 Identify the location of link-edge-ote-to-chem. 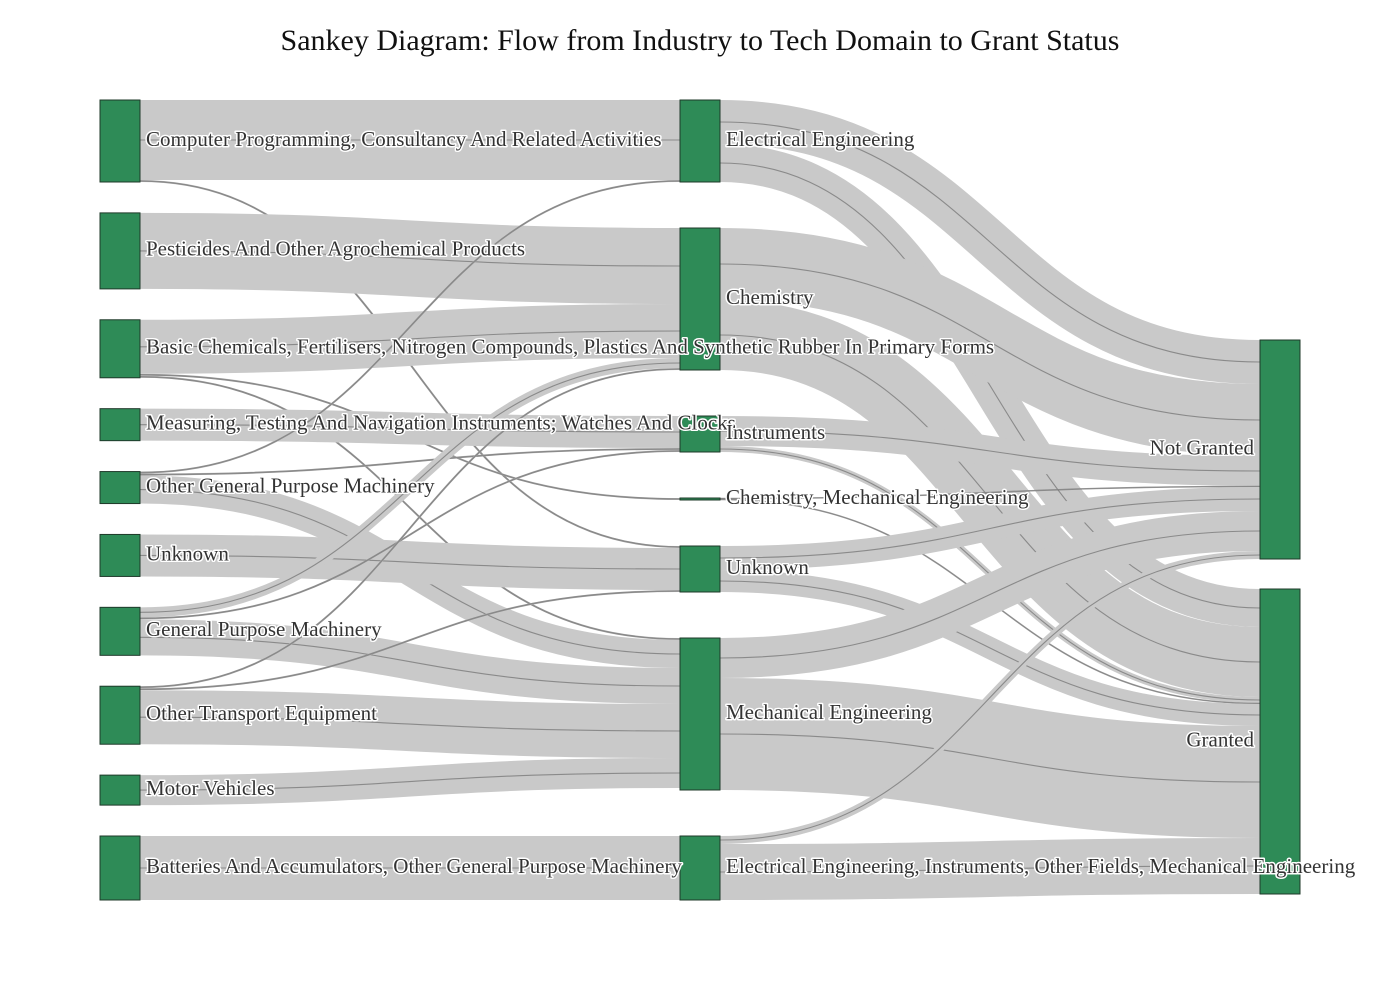
(410, 528).